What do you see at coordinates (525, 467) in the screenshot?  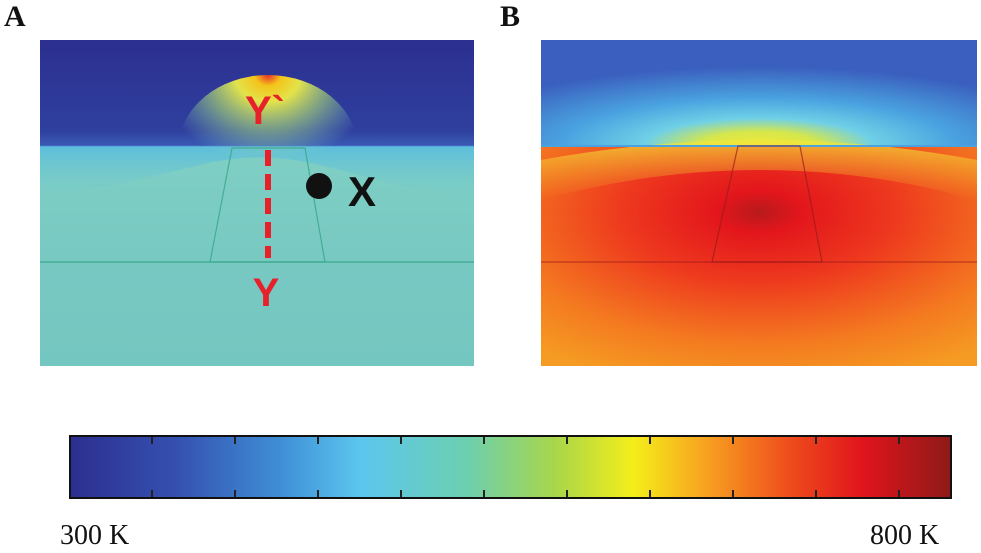 I see `colorbar-ticks` at bounding box center [525, 467].